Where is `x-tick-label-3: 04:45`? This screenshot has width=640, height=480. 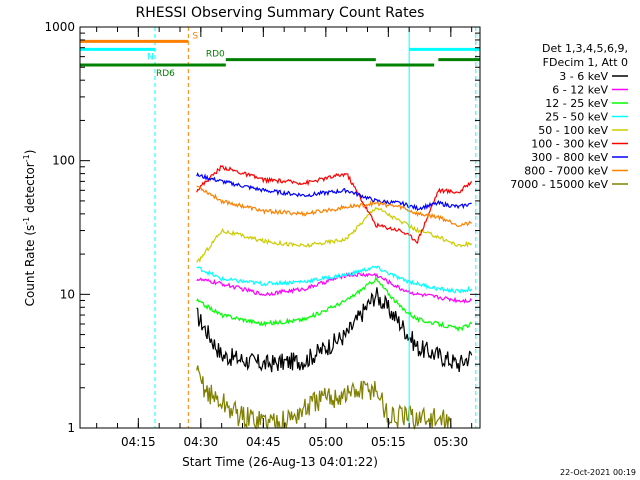 x-tick-label-3: 04:45 is located at coordinates (263, 442).